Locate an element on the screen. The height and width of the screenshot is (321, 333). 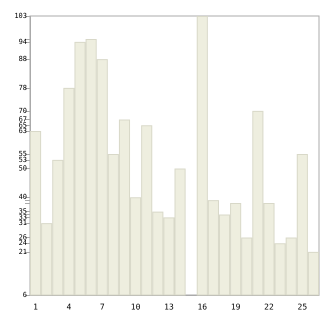
x-tick-label: 4 is located at coordinates (69, 307).